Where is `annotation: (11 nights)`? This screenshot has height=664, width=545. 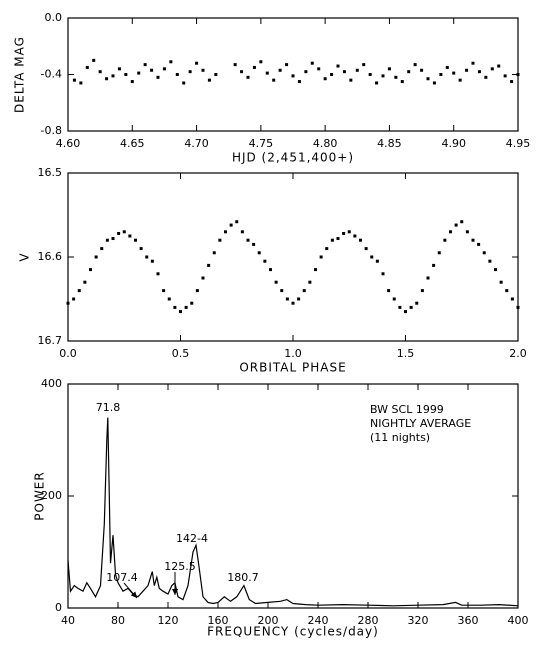
annotation: (11 nights) is located at coordinates (400, 437).